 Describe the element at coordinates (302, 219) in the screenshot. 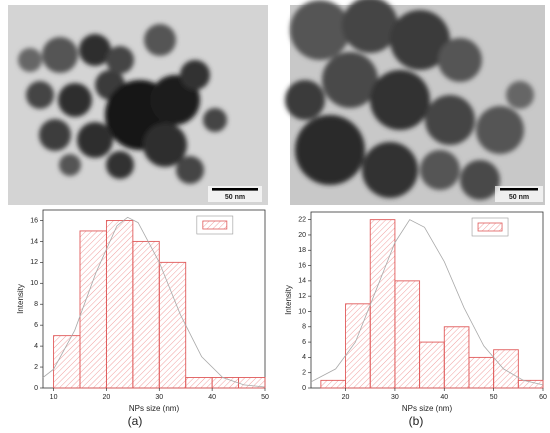

I see `y-tick-label: 22` at that location.